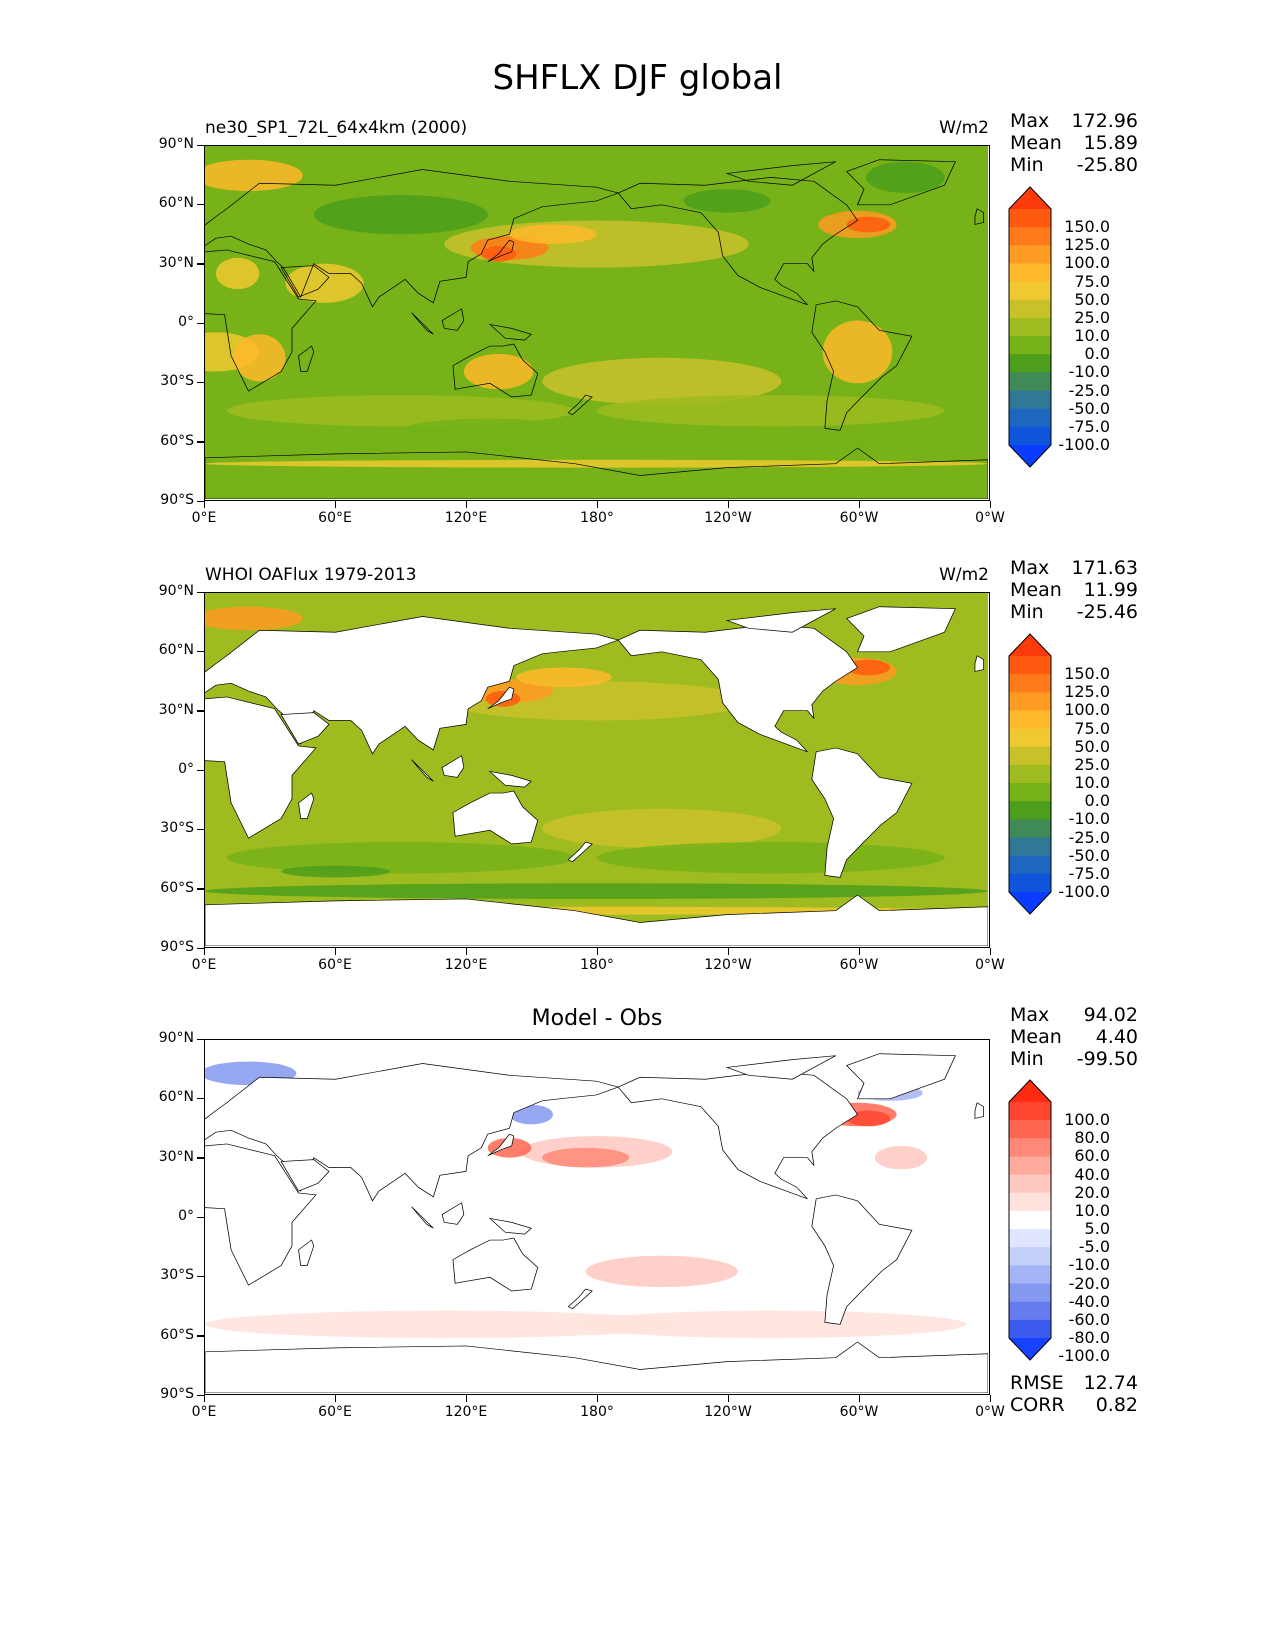 This screenshot has height=1650, width=1275. What do you see at coordinates (336, 128) in the screenshot?
I see `panel-1-title-left: ne30_SP1_72L_64x4km (2000)` at bounding box center [336, 128].